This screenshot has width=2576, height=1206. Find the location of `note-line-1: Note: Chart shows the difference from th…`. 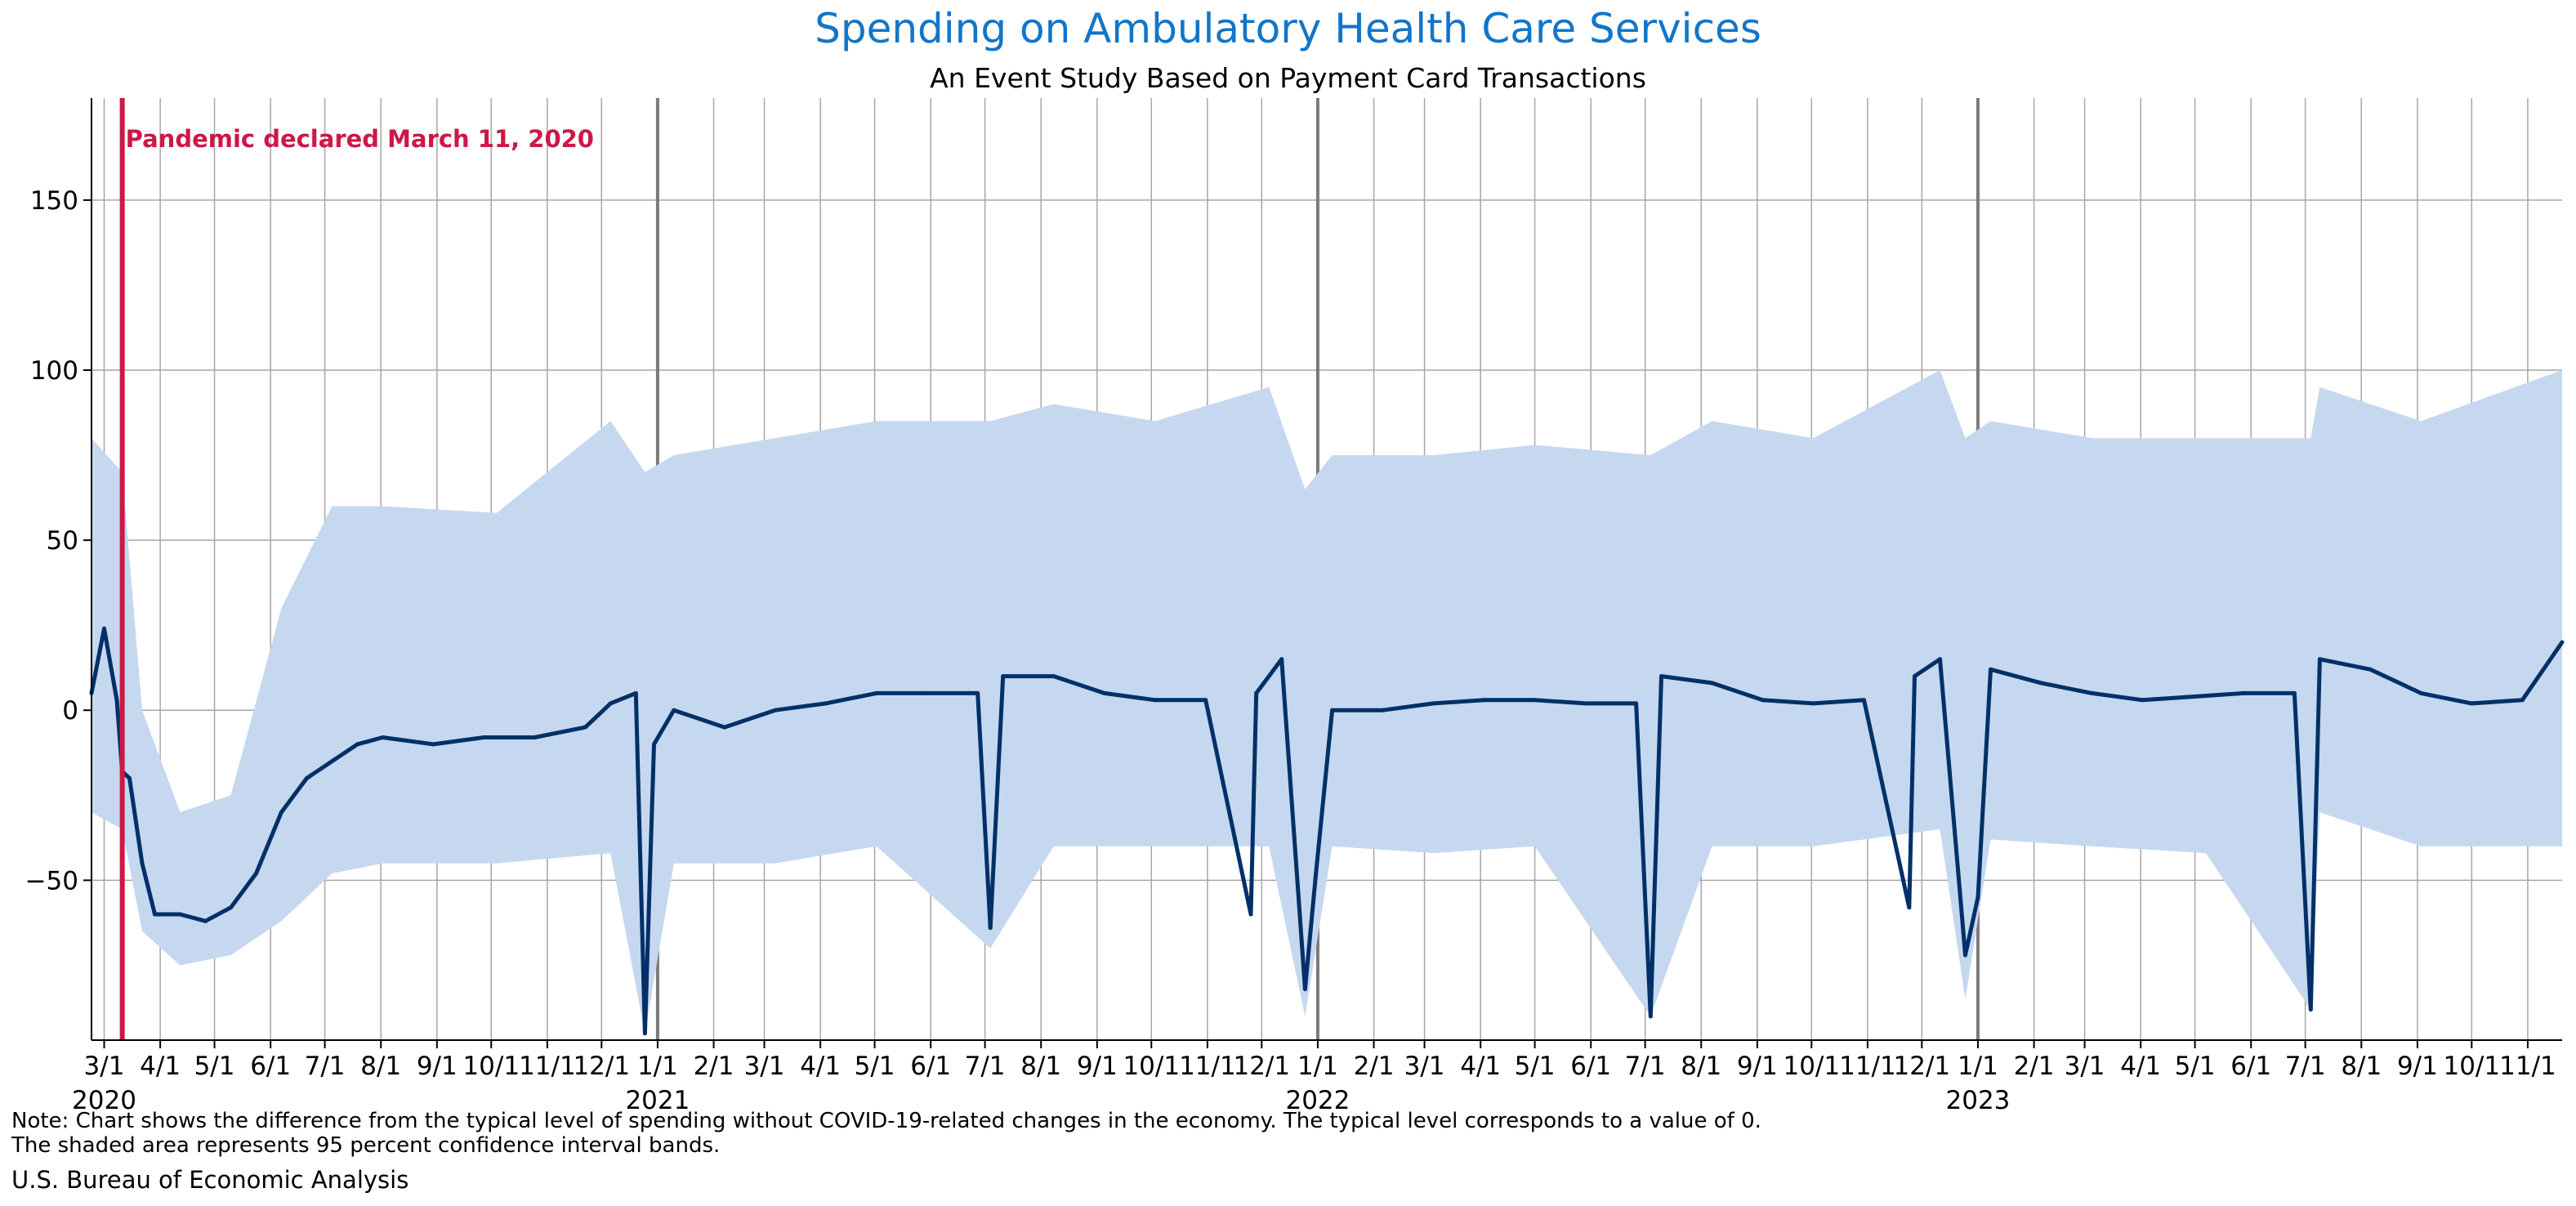

note-line-1: Note: Chart shows the difference from th… is located at coordinates (886, 1121).